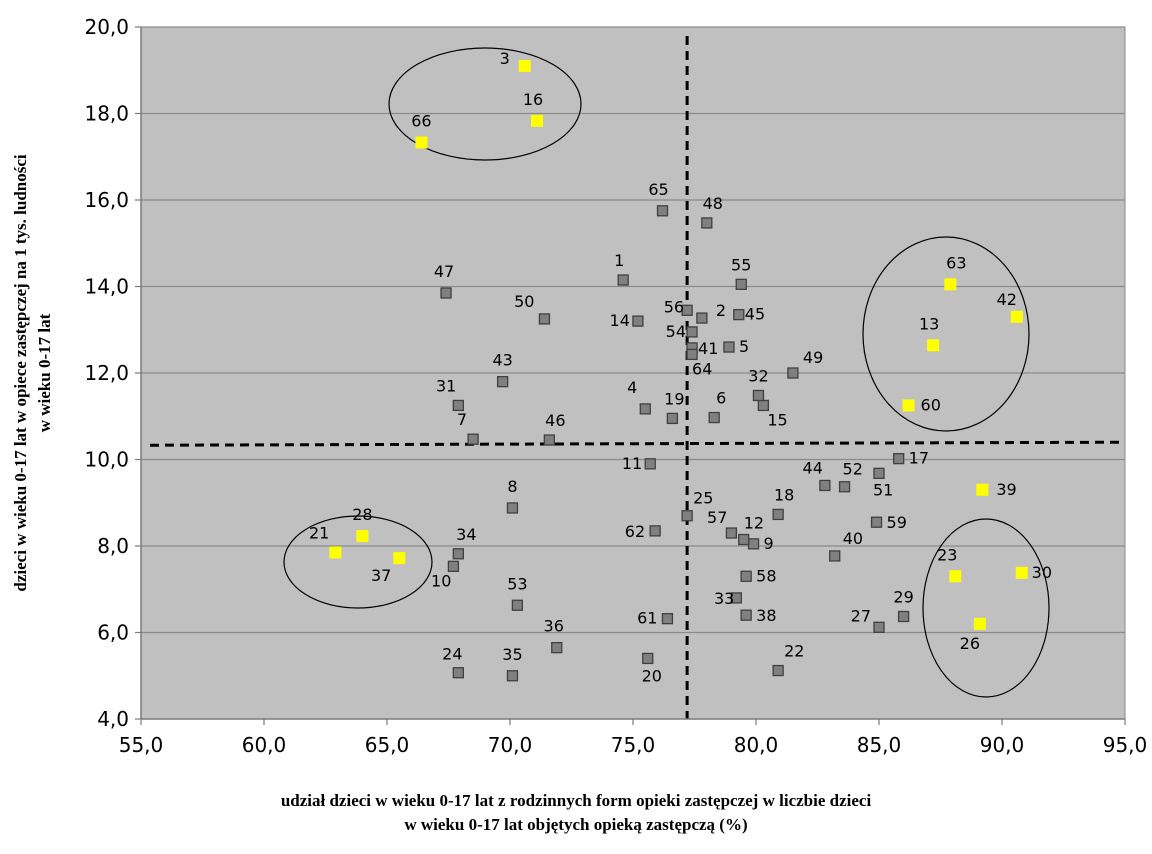 This screenshot has height=854, width=1152. What do you see at coordinates (113, 633) in the screenshot?
I see `y-tick-label: 6,0` at bounding box center [113, 633].